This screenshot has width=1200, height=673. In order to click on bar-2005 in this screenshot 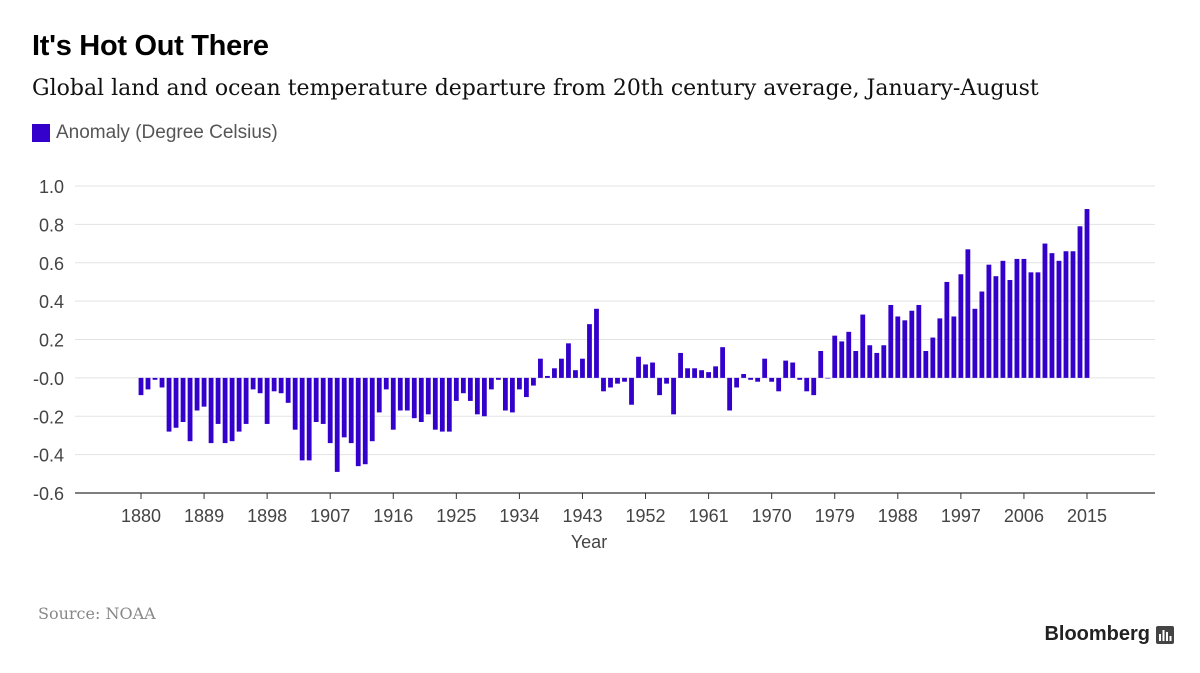, I will do `click(1017, 318)`.